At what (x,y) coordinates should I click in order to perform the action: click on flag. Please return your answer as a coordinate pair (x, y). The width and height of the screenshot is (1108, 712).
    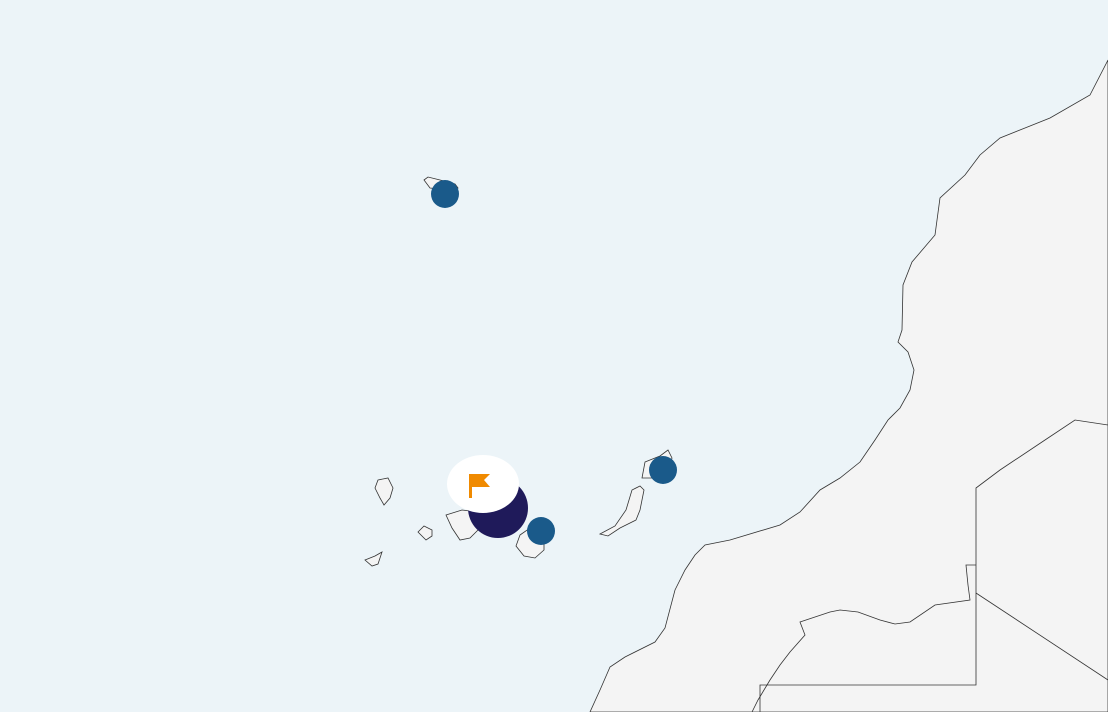
    Looking at the image, I should click on (481, 480).